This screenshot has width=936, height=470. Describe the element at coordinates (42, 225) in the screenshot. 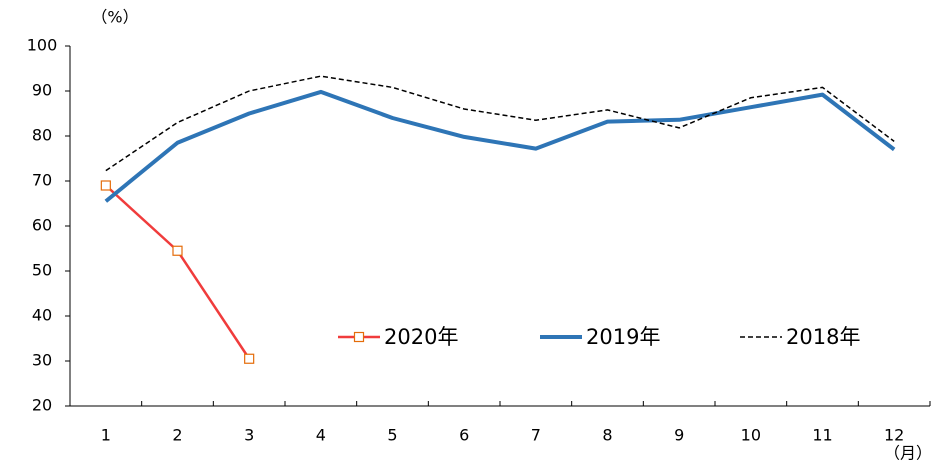

I see `y-tick-label: 60` at that location.